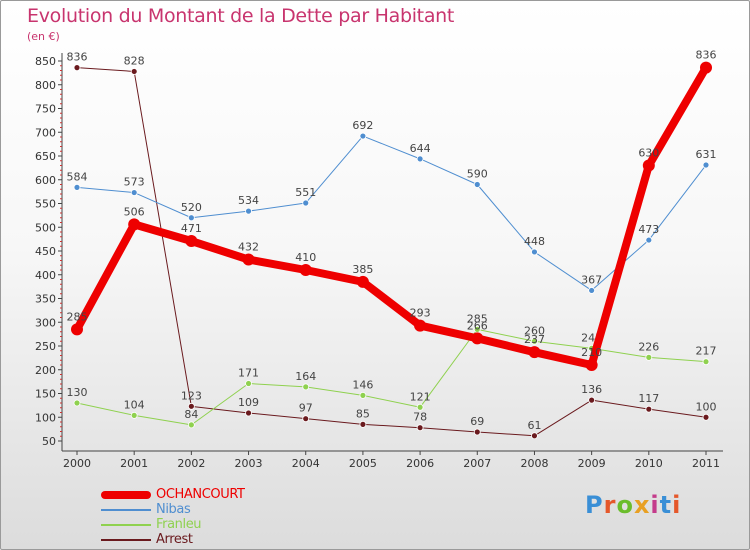 The image size is (750, 550). I want to click on x-tick-label: 2011, so click(706, 463).